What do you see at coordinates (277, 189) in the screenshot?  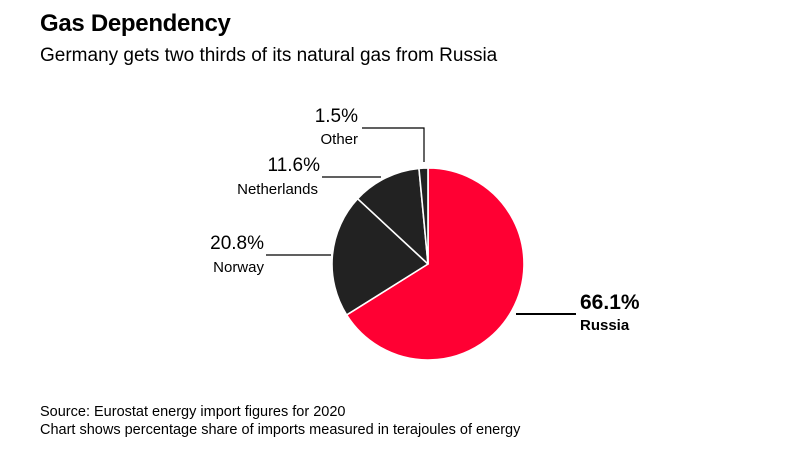 I see `data-label-name-netherlands: Netherlands` at bounding box center [277, 189].